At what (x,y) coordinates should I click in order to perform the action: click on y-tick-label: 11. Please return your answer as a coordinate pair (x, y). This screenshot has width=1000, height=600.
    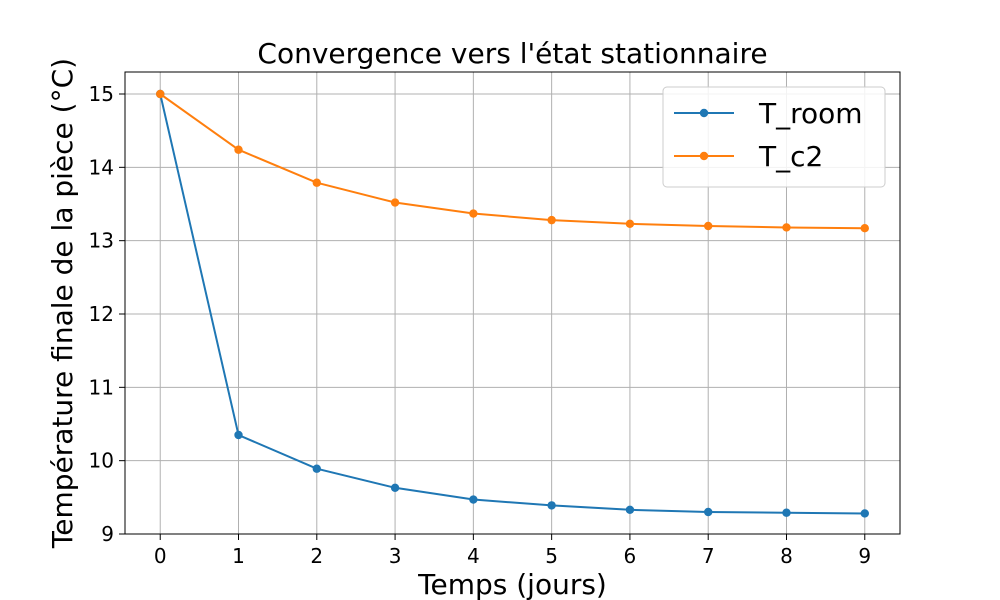
    Looking at the image, I should click on (101, 387).